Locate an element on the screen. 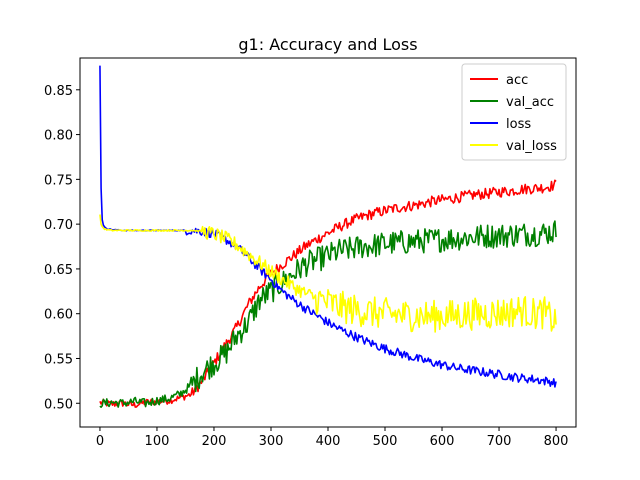 This screenshot has height=480, width=640. legend-label-val-acc: val_acc is located at coordinates (530, 102).